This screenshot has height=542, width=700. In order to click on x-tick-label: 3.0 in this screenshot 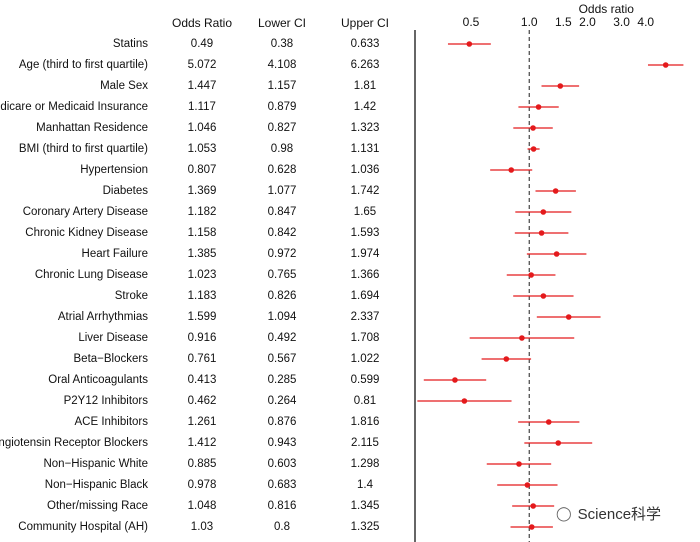, I will do `click(621, 22)`.